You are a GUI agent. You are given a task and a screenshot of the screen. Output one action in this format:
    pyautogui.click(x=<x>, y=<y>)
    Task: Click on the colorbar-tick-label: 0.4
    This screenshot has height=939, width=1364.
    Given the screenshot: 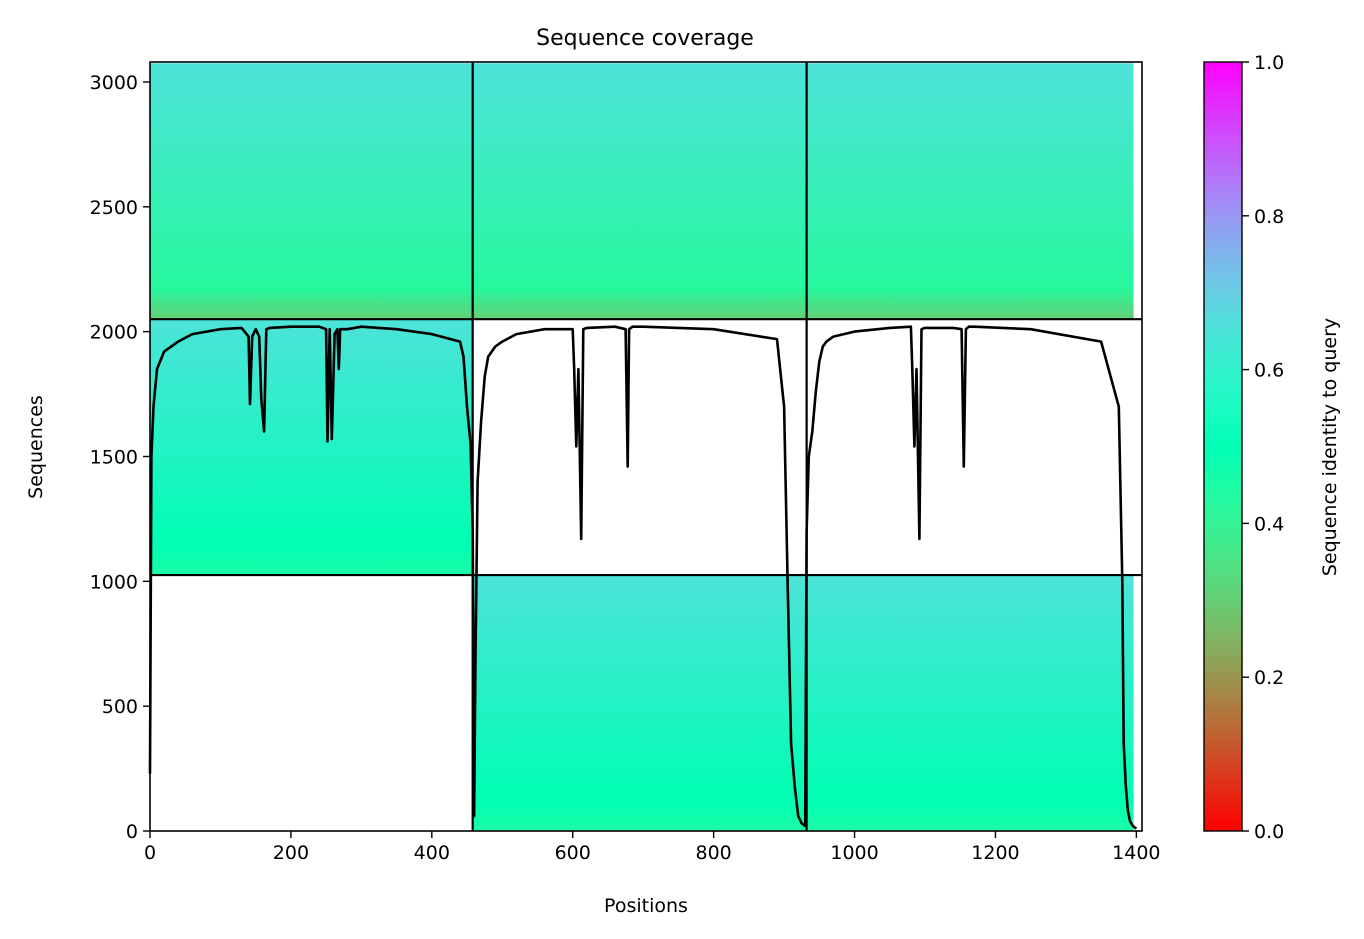 What is the action you would take?
    pyautogui.click(x=1269, y=524)
    